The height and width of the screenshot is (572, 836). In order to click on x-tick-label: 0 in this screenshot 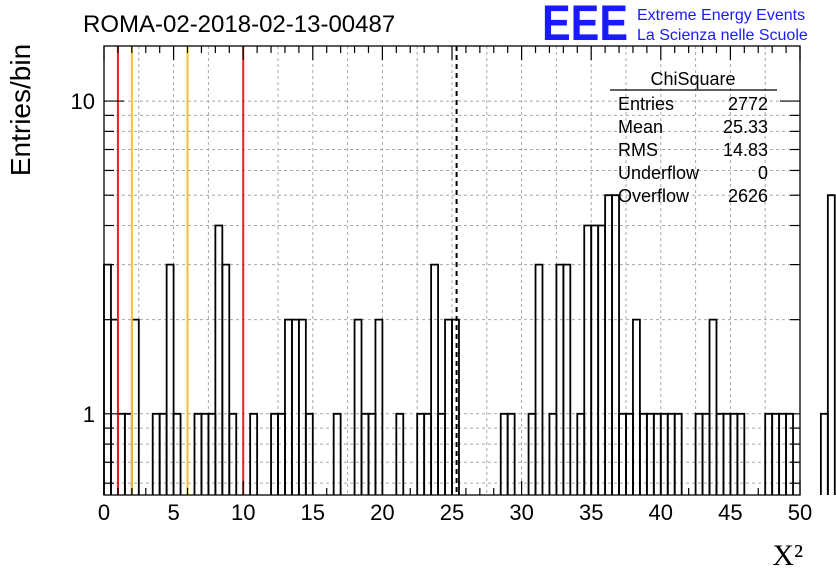, I will do `click(104, 512)`.